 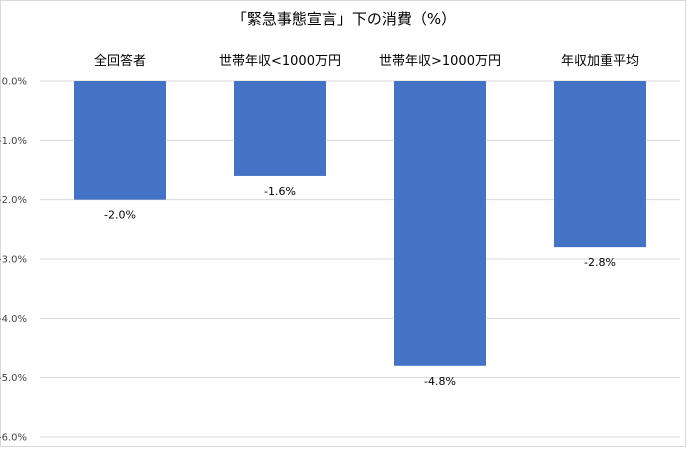 What do you see at coordinates (440, 381) in the screenshot?
I see `data-label: -4.8%` at bounding box center [440, 381].